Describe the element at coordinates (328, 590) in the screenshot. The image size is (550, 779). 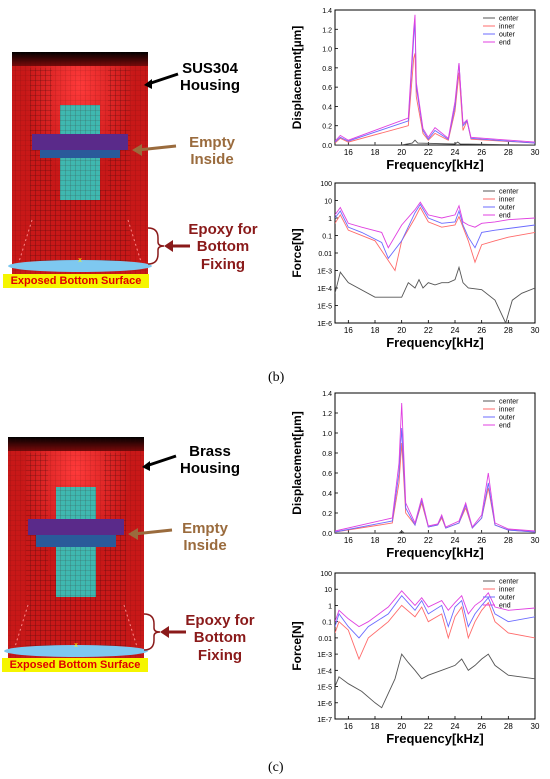
I see `y-tick-label: 10` at that location.